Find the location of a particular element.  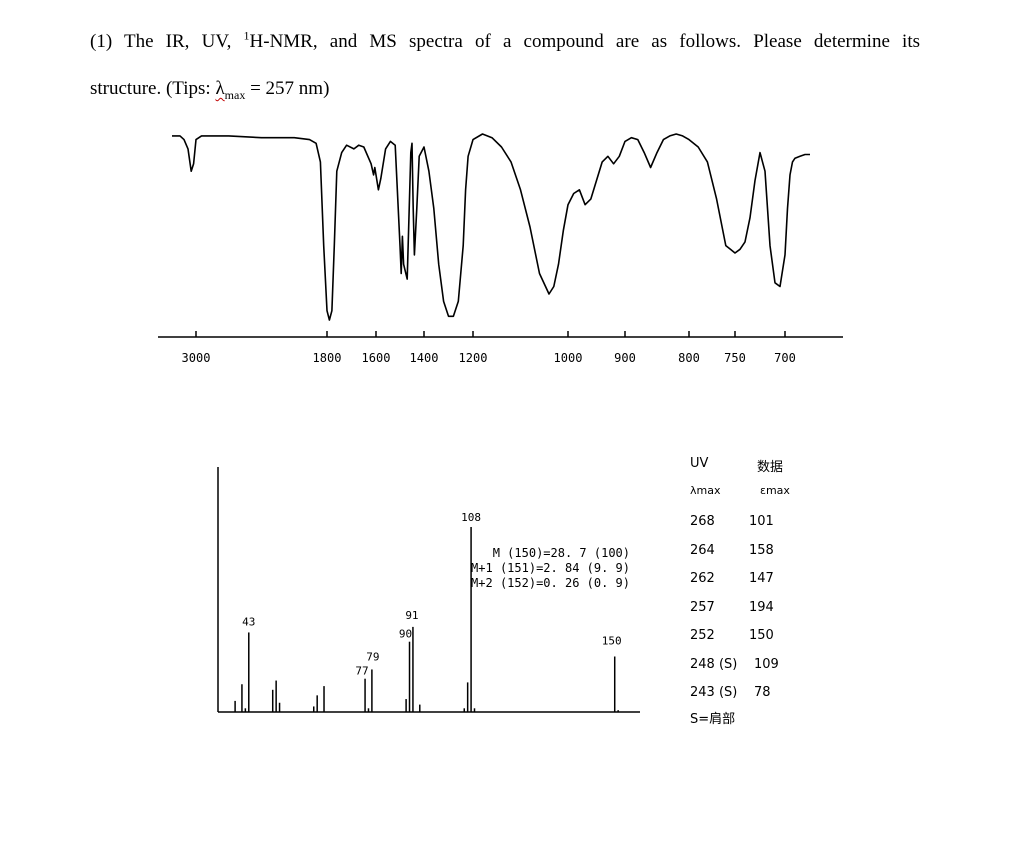

ms-peak-label: 150 is located at coordinates (612, 641).